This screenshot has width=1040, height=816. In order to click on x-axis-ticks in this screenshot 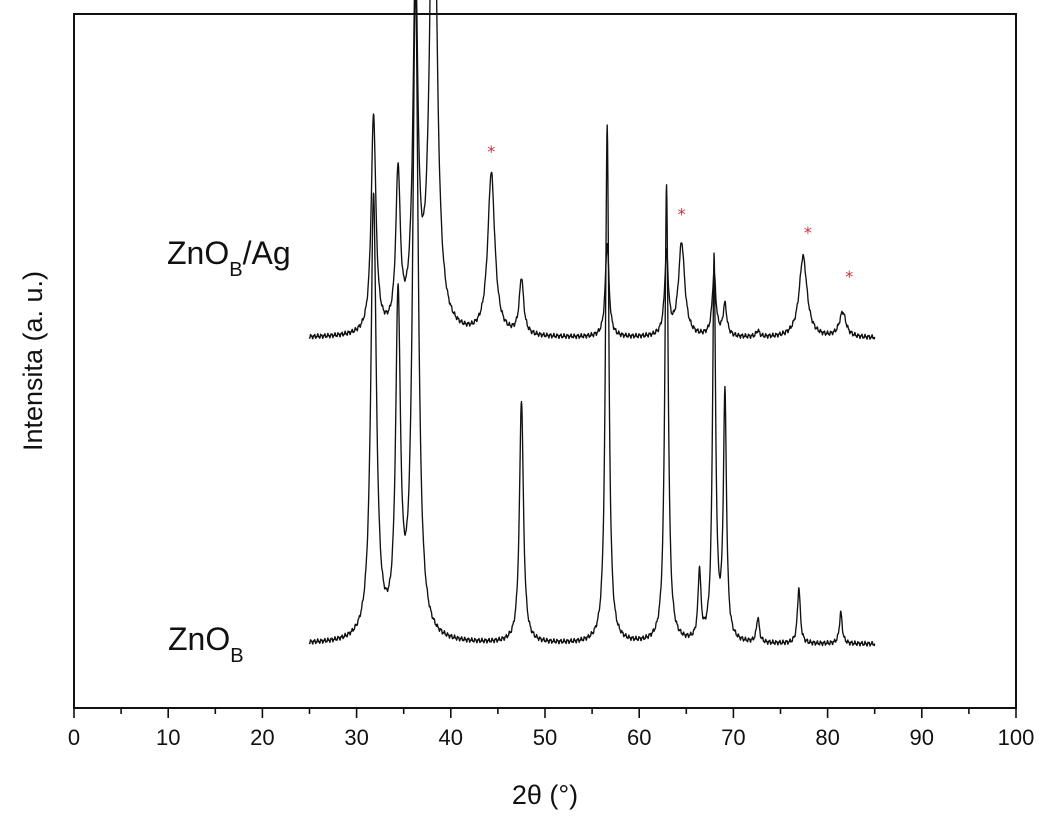, I will do `click(545, 713)`.